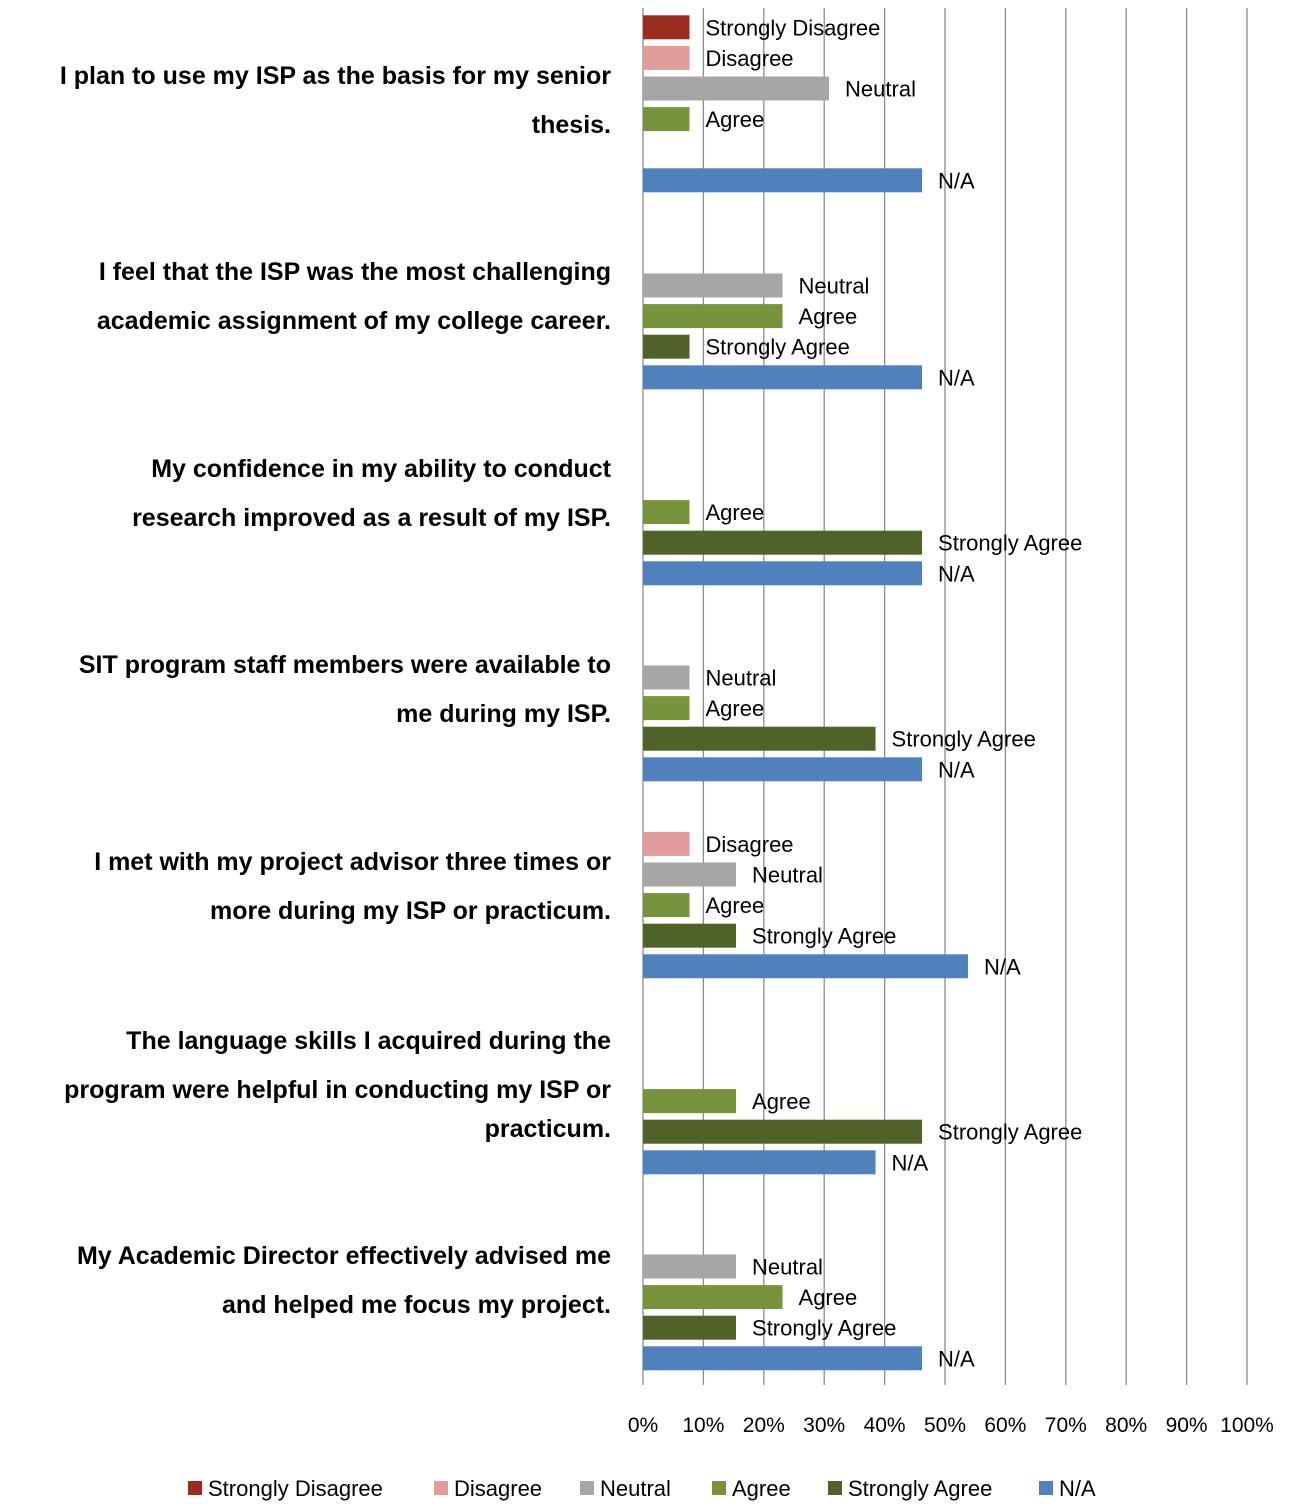 The width and height of the screenshot is (1289, 1505). What do you see at coordinates (793, 27) in the screenshot?
I see `bar-label: Strongly Disagree` at bounding box center [793, 27].